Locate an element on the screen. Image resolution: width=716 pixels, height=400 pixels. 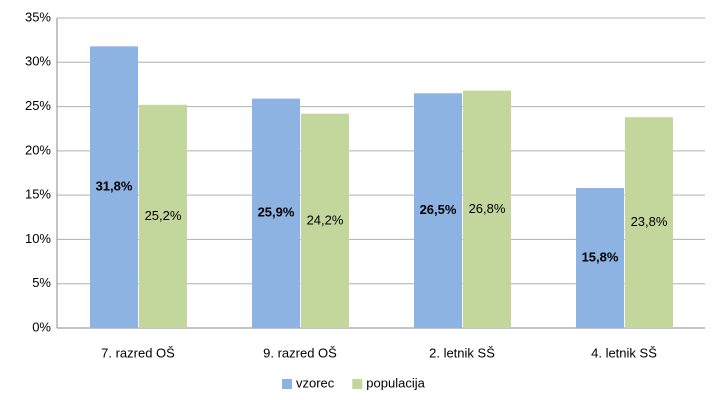
y-tick-label: 20% is located at coordinates (38, 149).